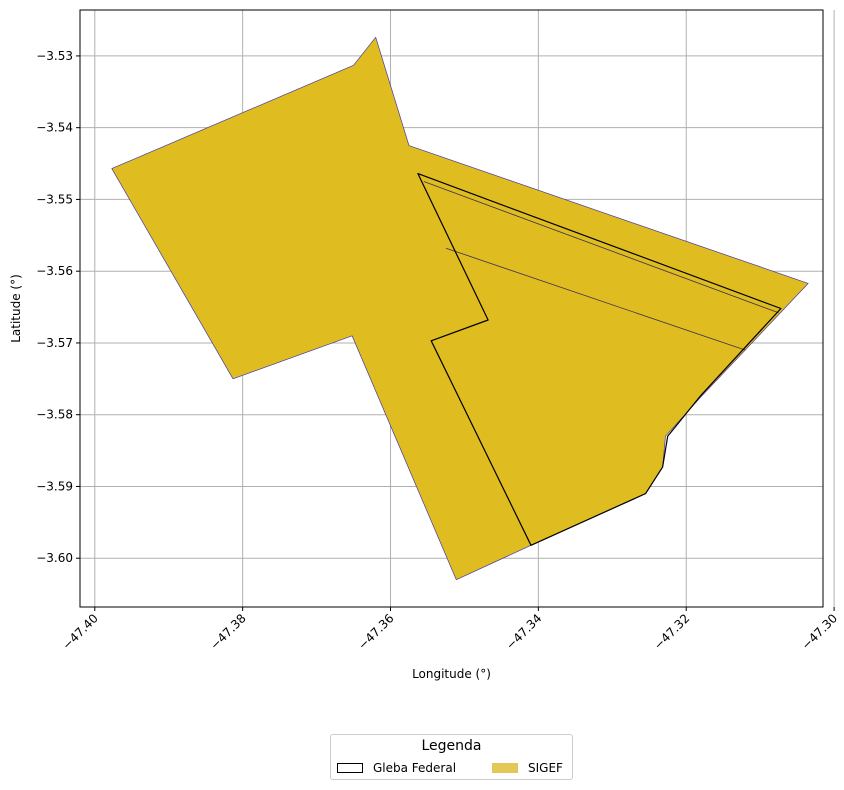 The height and width of the screenshot is (790, 844). What do you see at coordinates (523, 631) in the screenshot?
I see `x-tick-label: −47.34` at bounding box center [523, 631].